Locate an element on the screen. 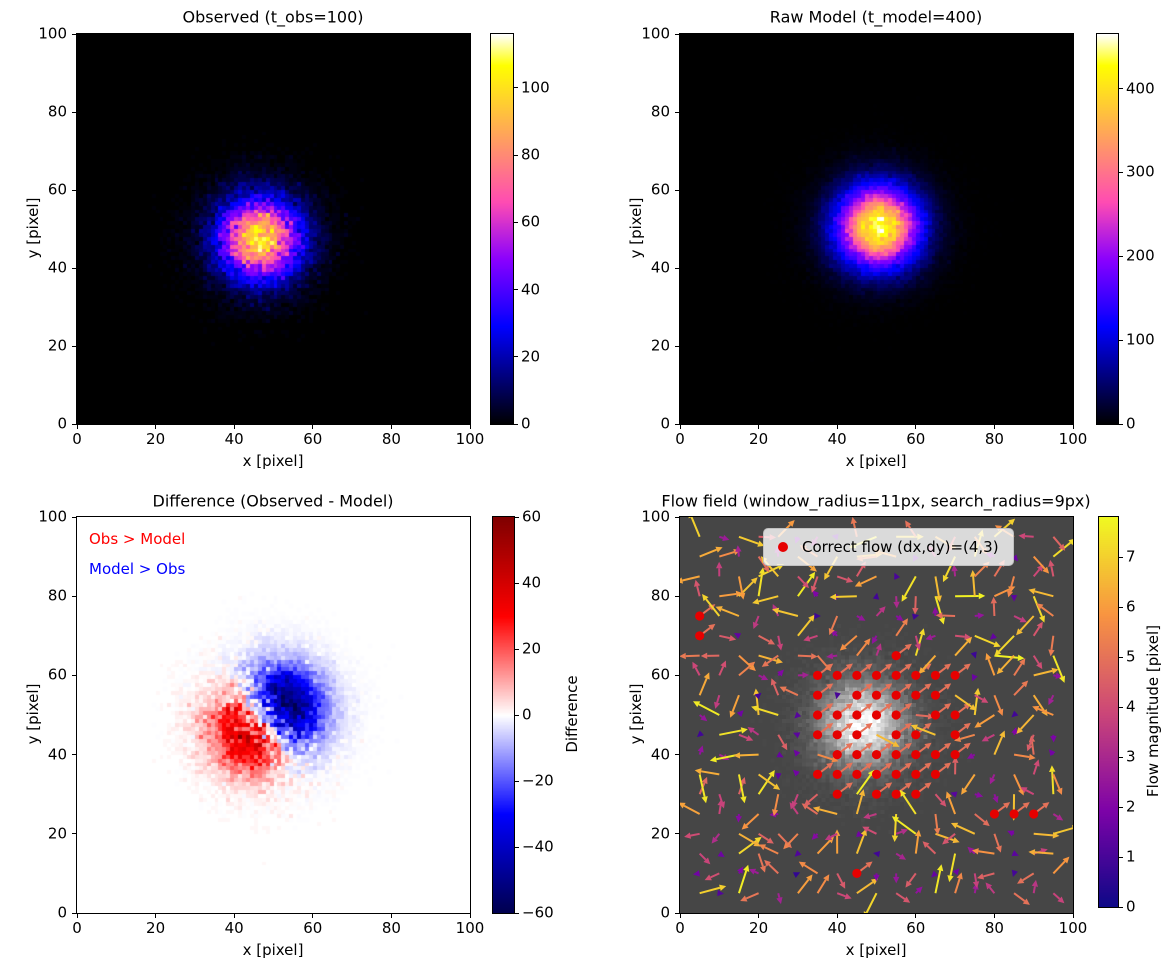 The image size is (1176, 978). colorbar-tick-label: 20 is located at coordinates (532, 648).